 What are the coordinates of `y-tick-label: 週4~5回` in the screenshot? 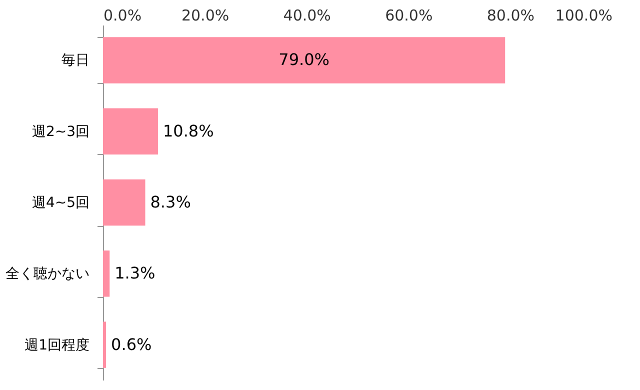 It's located at (61, 203).